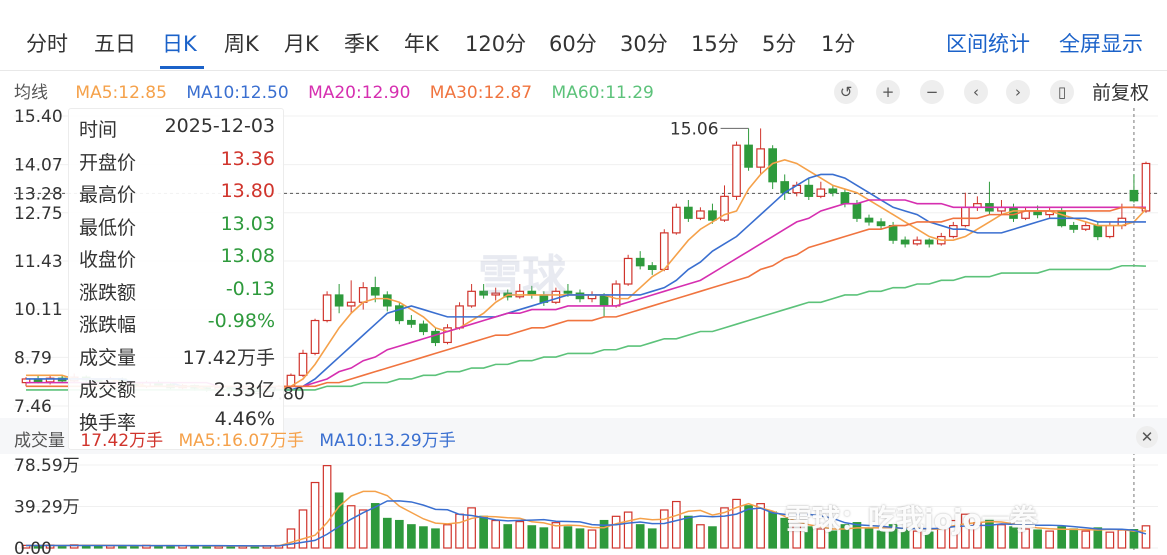 The width and height of the screenshot is (1167, 555). I want to click on tooltip-value: -0.13, so click(250, 288).